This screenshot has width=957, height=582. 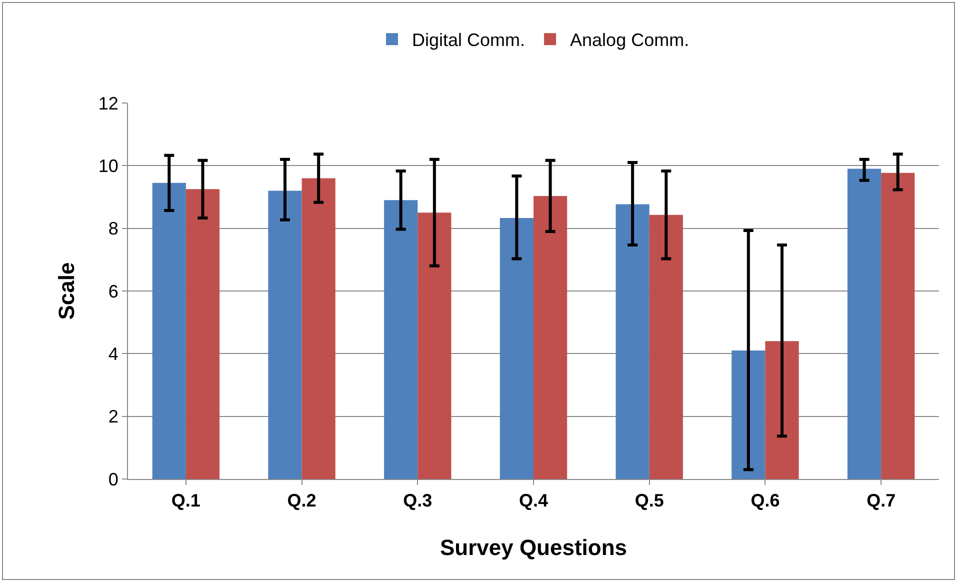 I want to click on legend-label: Digital Comm., so click(x=469, y=40).